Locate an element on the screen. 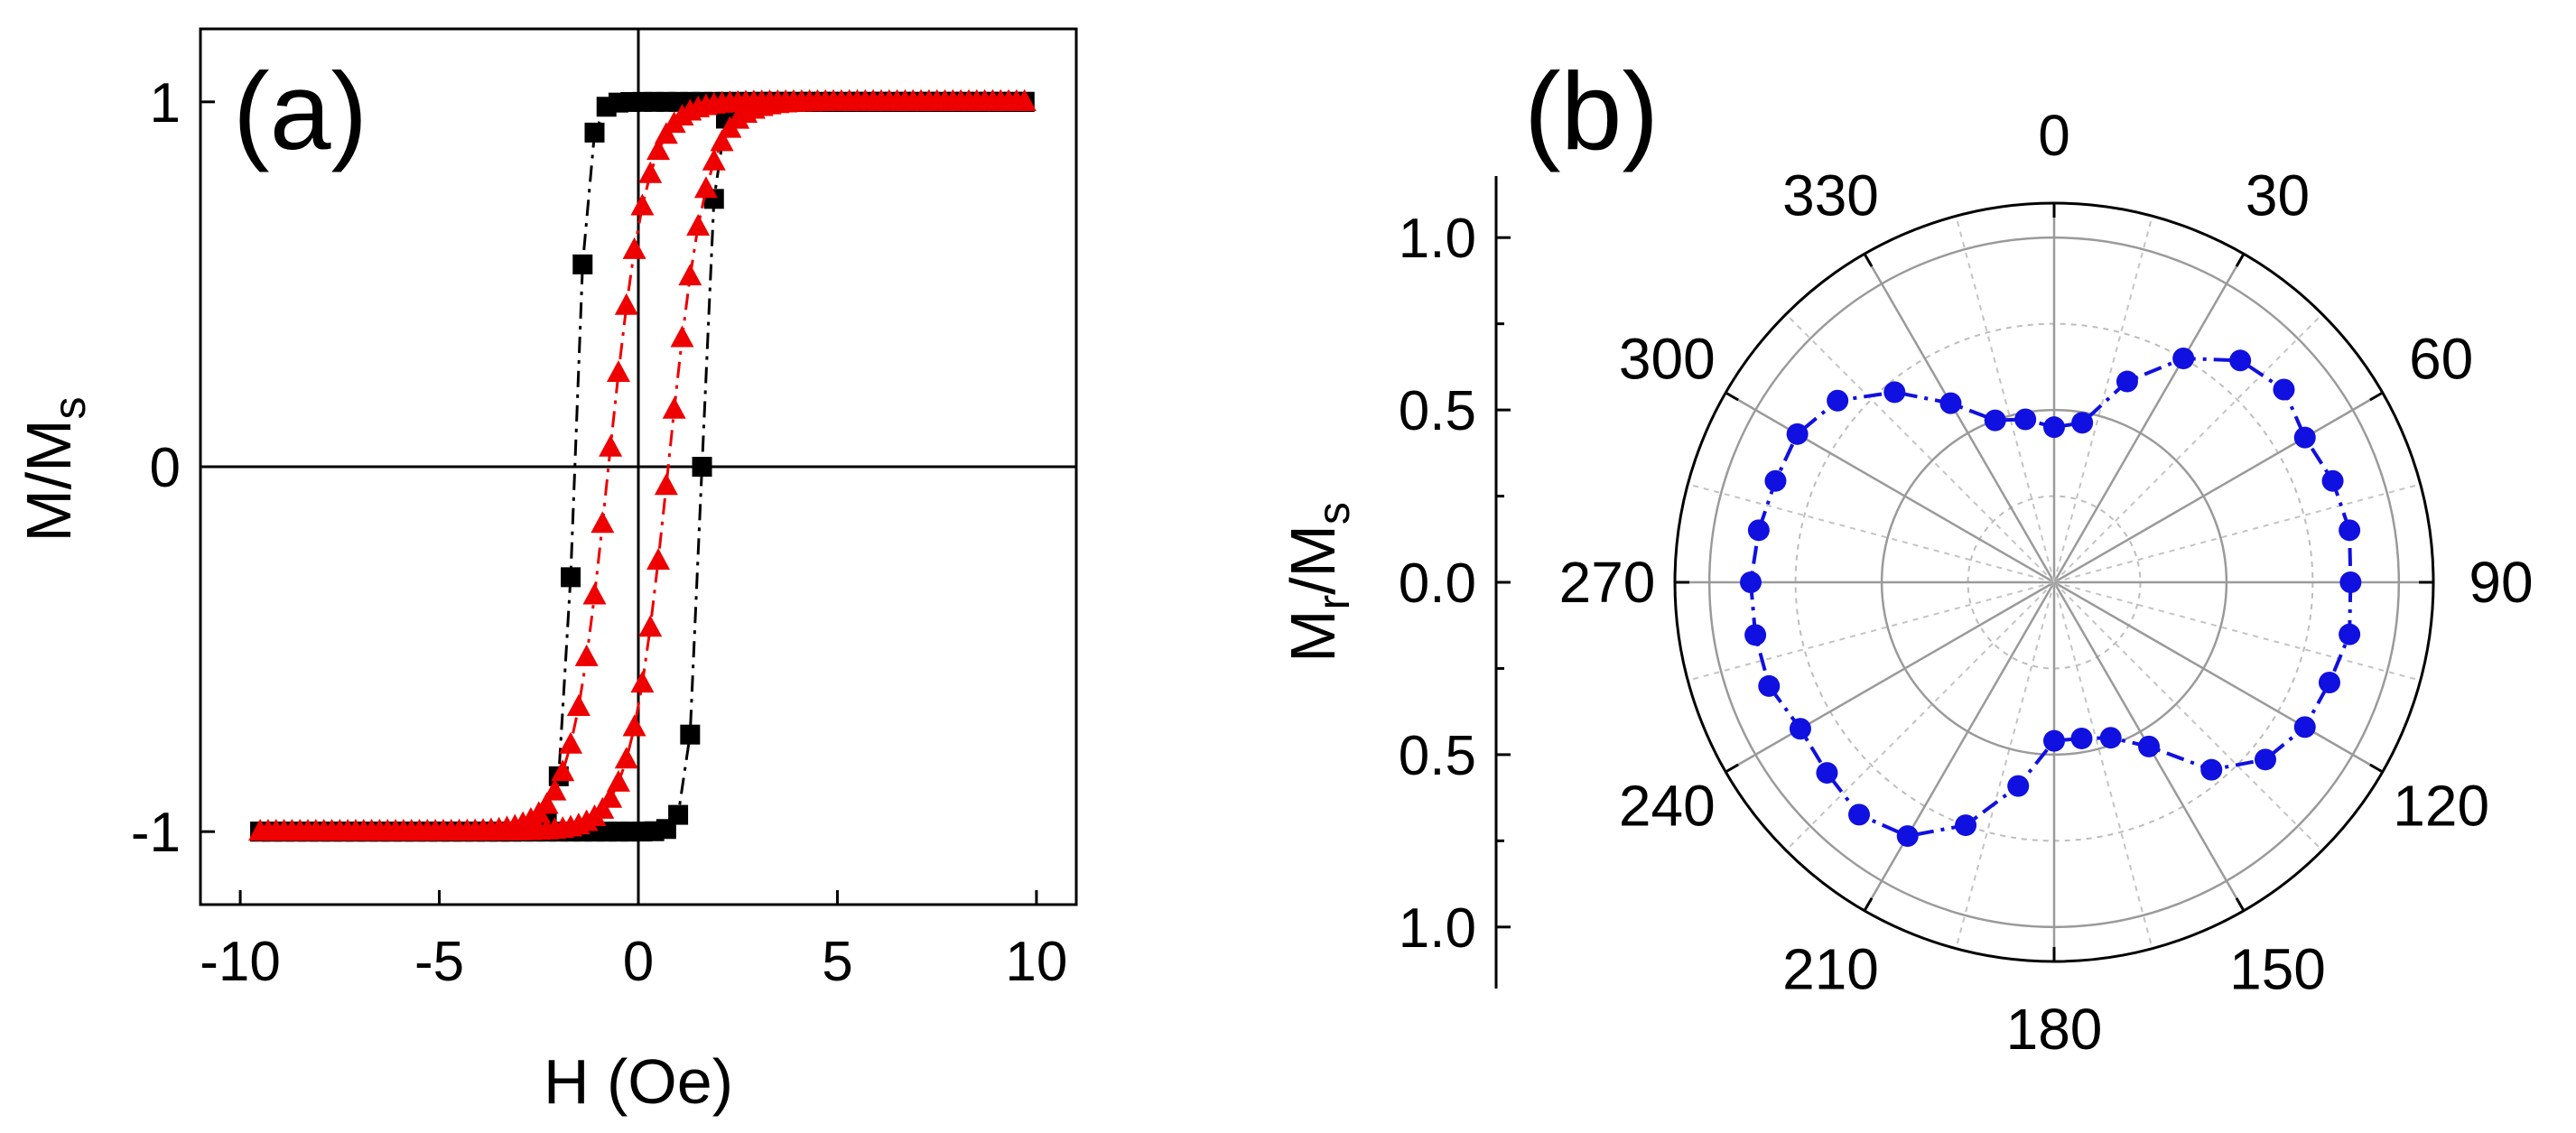 The height and width of the screenshot is (1133, 2576). y-axis-label-sub2: s is located at coordinates (1333, 513).